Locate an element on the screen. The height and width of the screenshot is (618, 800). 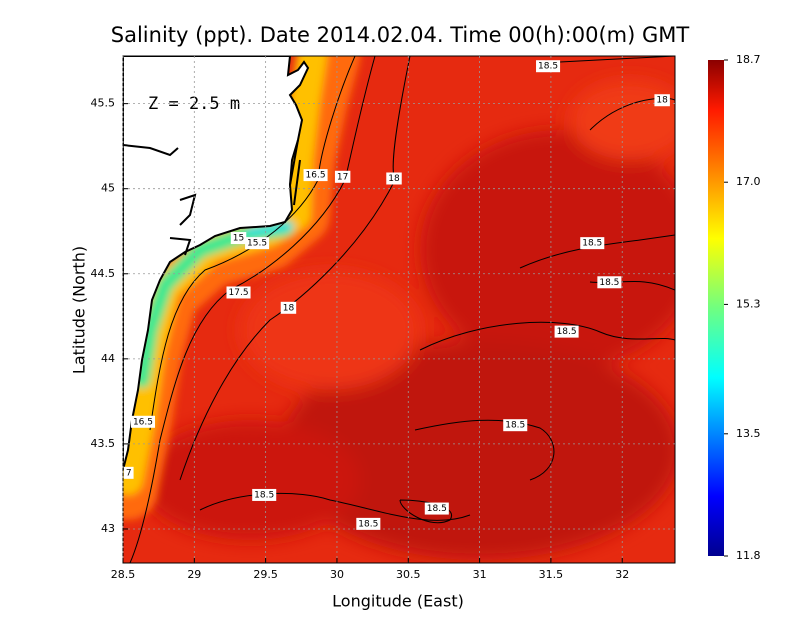
x-tick-label: 30.5 is located at coordinates (408, 574).